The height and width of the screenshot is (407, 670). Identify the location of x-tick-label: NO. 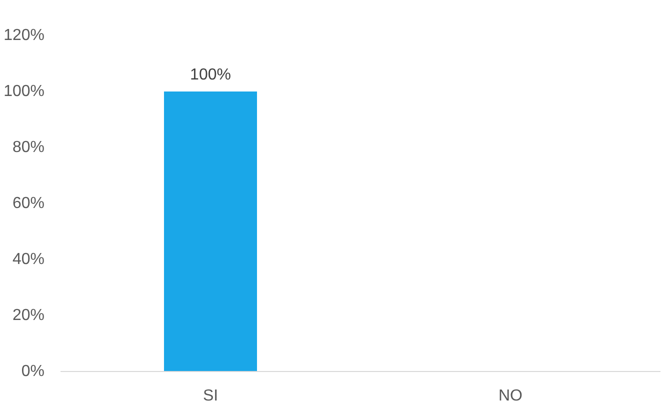
(510, 396).